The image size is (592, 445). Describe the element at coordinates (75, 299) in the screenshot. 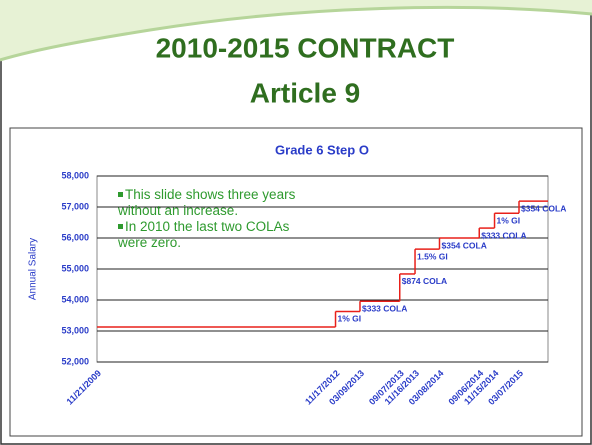

I see `y-tick-label: 54,000` at that location.